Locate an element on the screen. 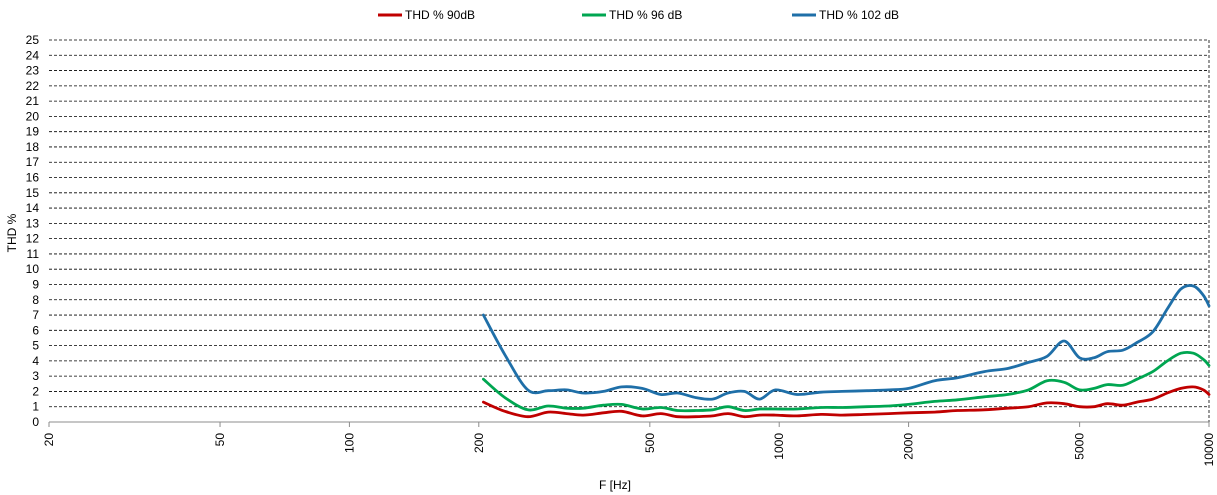 This screenshot has width=1217, height=495. y-tick-label: 23 is located at coordinates (33, 71).